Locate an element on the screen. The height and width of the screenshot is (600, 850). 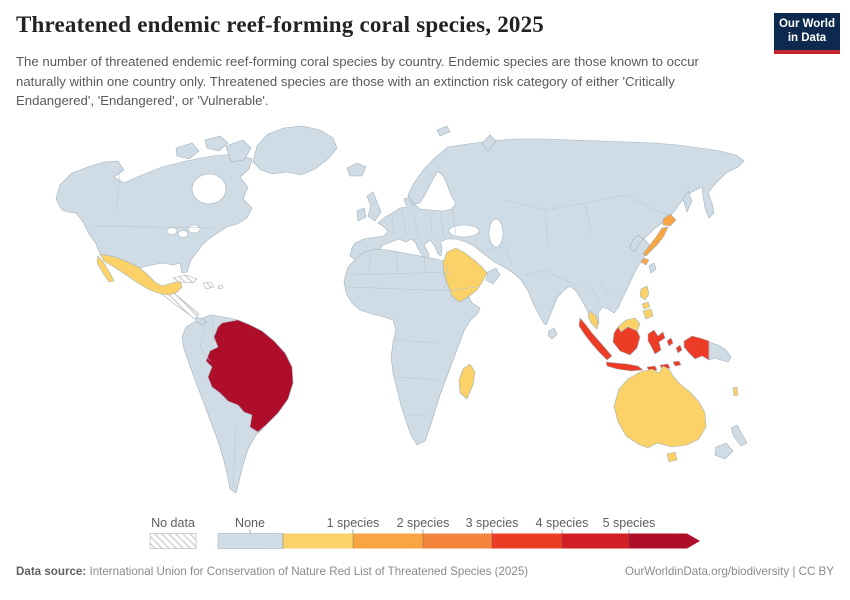
owid-logo-line2: in Data is located at coordinates (807, 37).